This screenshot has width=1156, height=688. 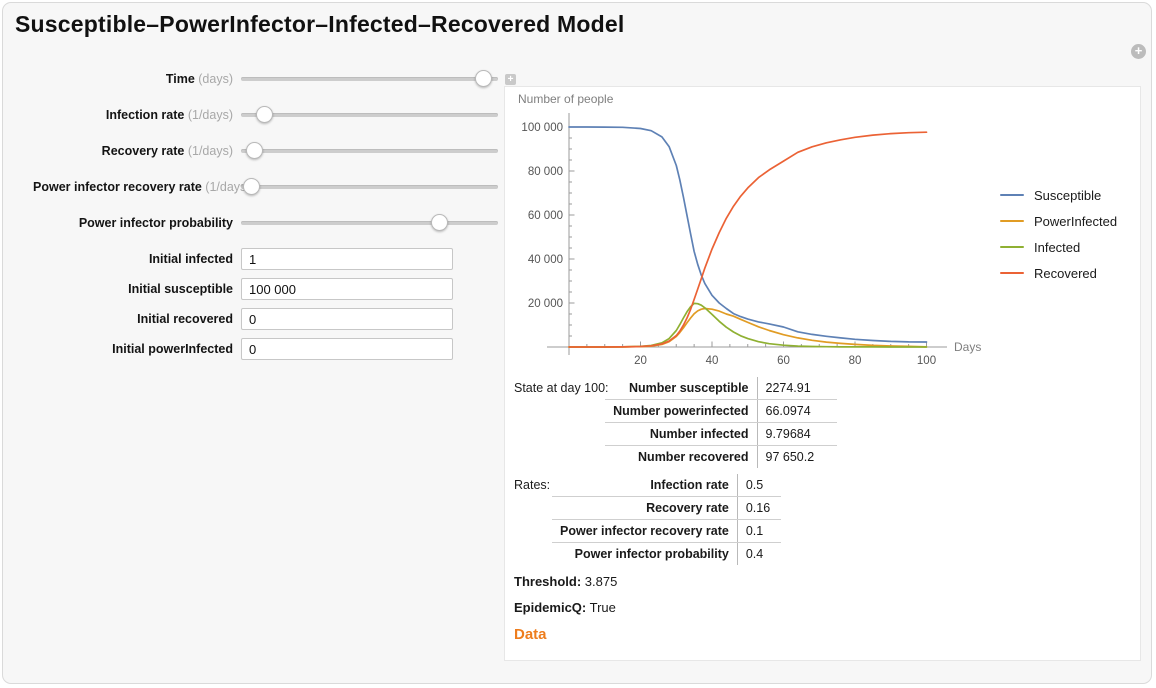 I want to click on rates-caption: Rates:, so click(x=532, y=485).